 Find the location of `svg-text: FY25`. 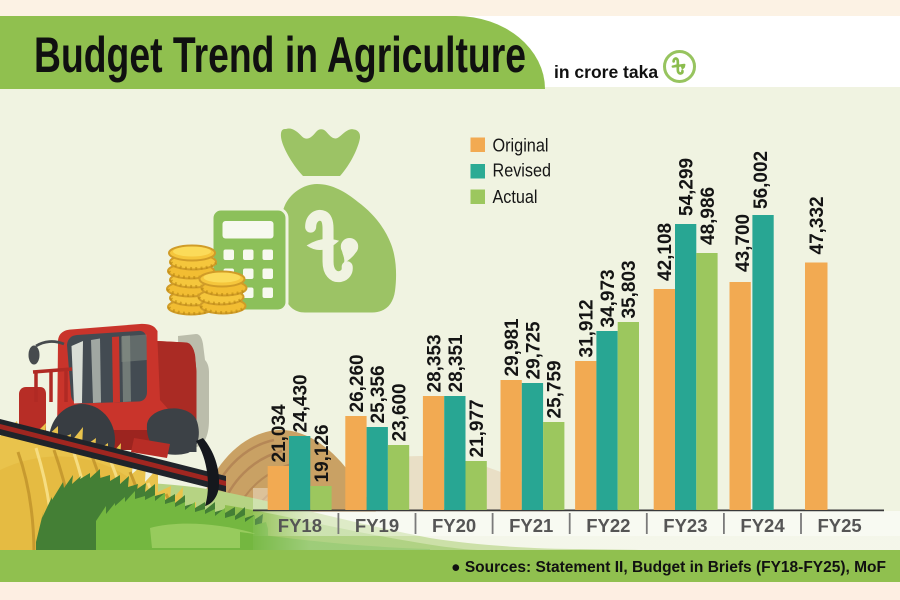

svg-text: FY25 is located at coordinates (839, 525).